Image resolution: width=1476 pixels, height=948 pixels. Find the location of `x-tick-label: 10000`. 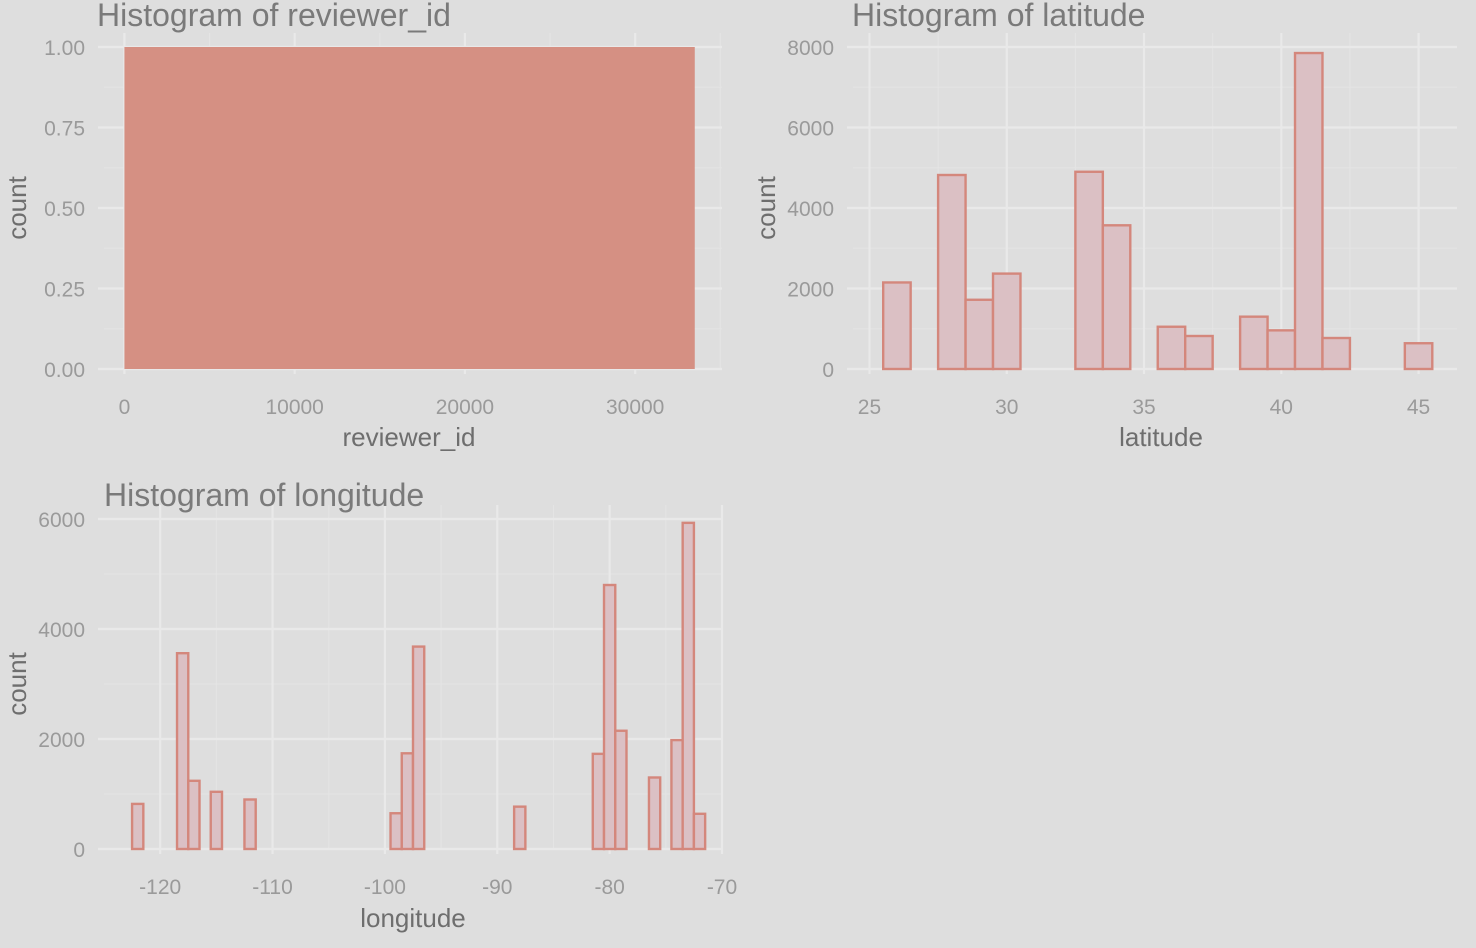

x-tick-label: 10000 is located at coordinates (294, 407).